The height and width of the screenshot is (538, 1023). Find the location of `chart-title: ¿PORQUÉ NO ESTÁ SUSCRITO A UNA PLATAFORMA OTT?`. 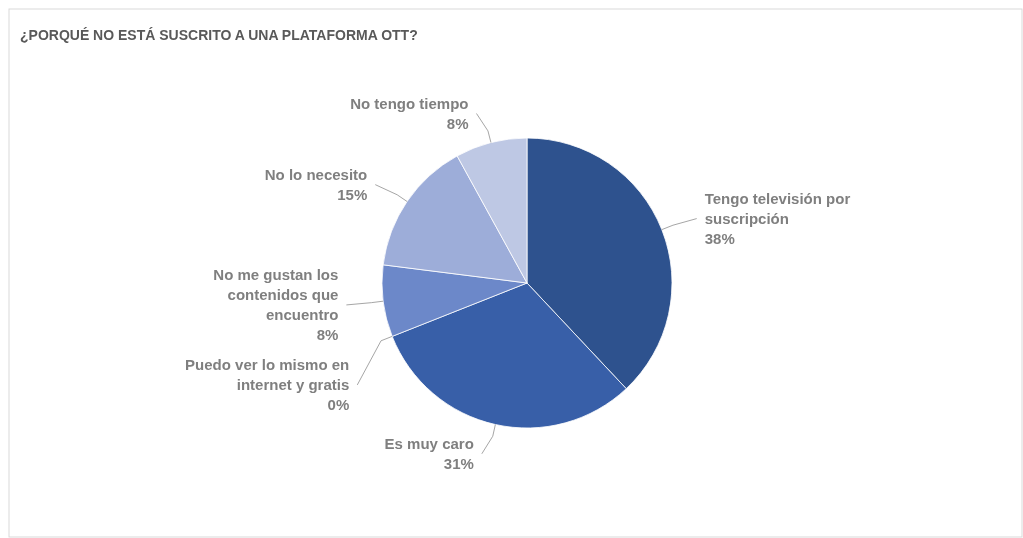

chart-title: ¿PORQUÉ NO ESTÁ SUSCRITO A UNA PLATAFORMA OTT? is located at coordinates (219, 35).